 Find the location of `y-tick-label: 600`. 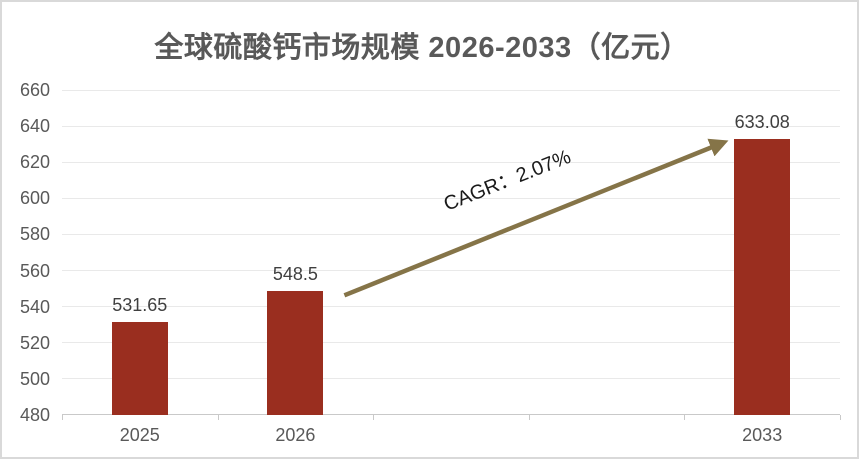

y-tick-label: 600 is located at coordinates (34, 198).